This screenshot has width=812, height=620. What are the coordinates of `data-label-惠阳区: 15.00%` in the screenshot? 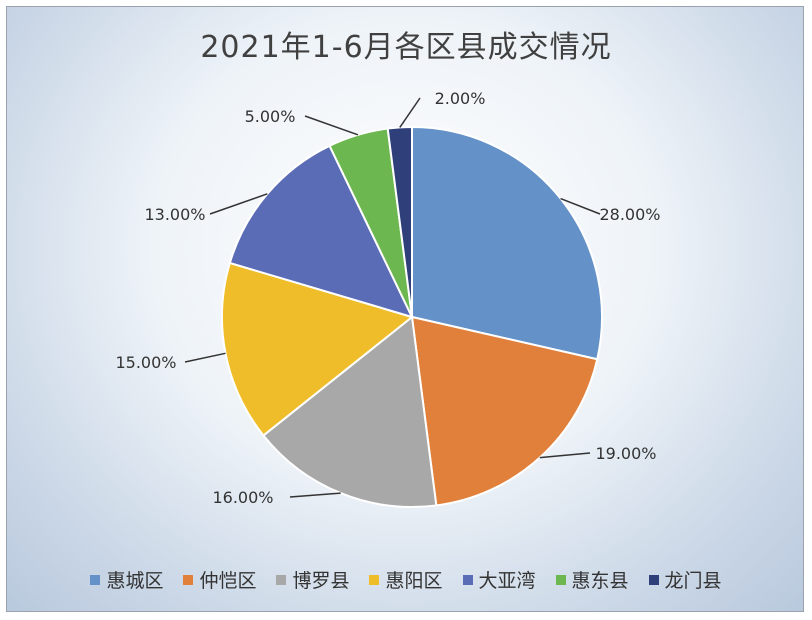 It's located at (145, 362).